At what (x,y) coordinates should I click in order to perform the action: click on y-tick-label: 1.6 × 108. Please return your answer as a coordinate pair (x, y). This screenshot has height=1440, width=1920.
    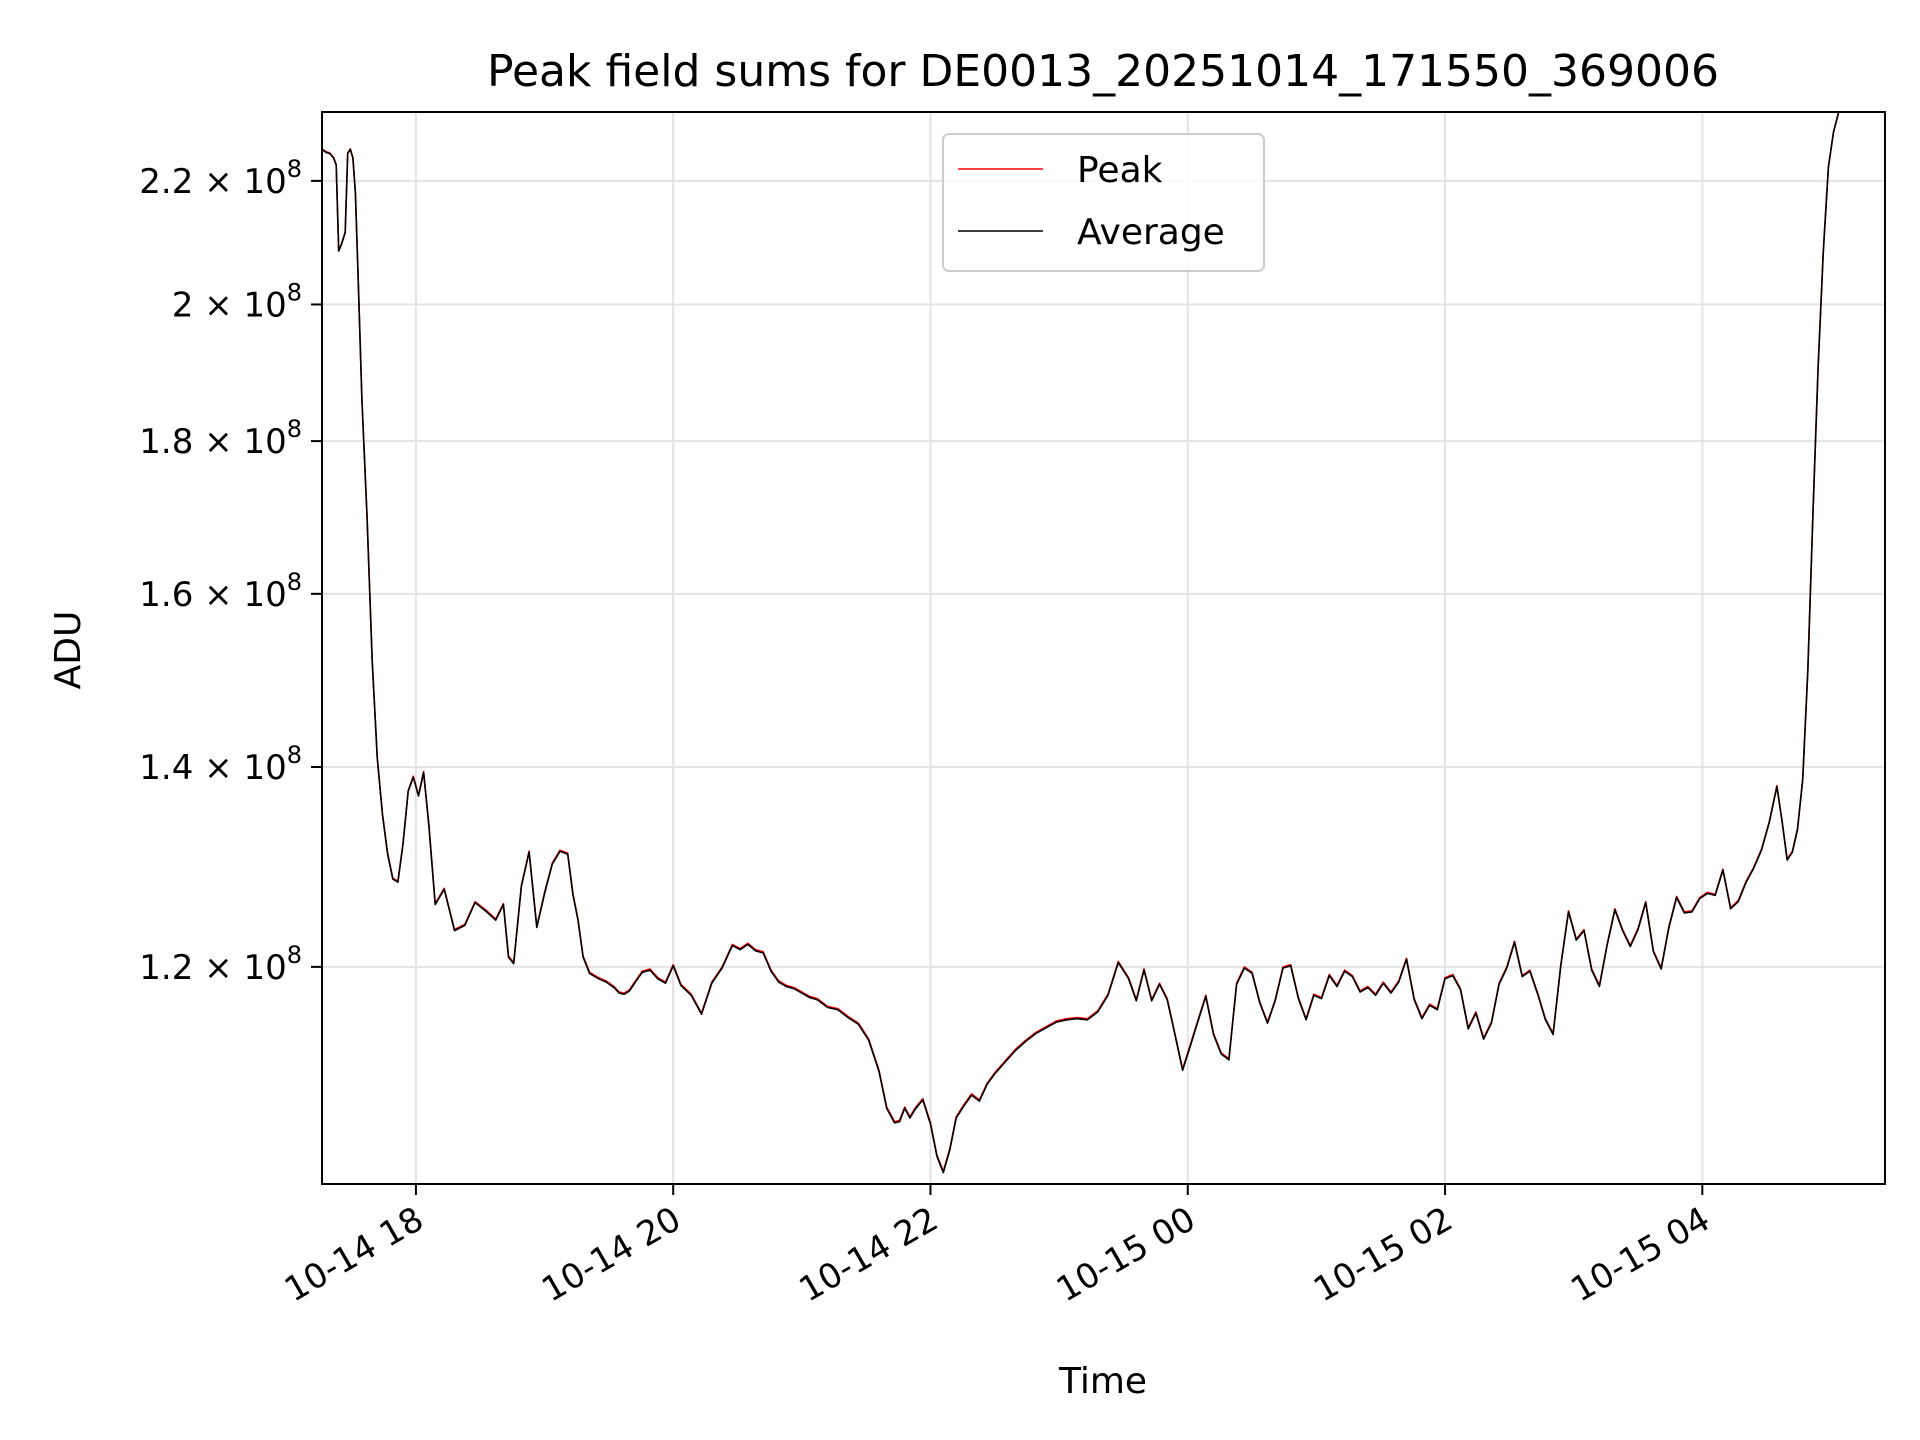
    Looking at the image, I should click on (220, 591).